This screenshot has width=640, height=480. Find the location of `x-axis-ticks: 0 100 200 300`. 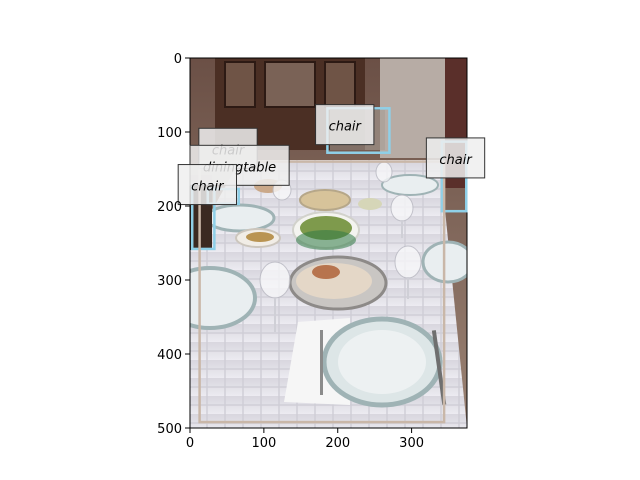

x-axis-ticks: 0 100 200 300 is located at coordinates (305, 439).